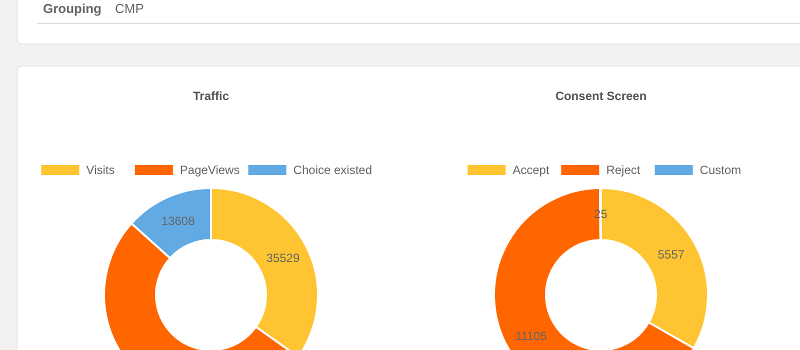  I want to click on legend-label: Choice existed, so click(332, 170).